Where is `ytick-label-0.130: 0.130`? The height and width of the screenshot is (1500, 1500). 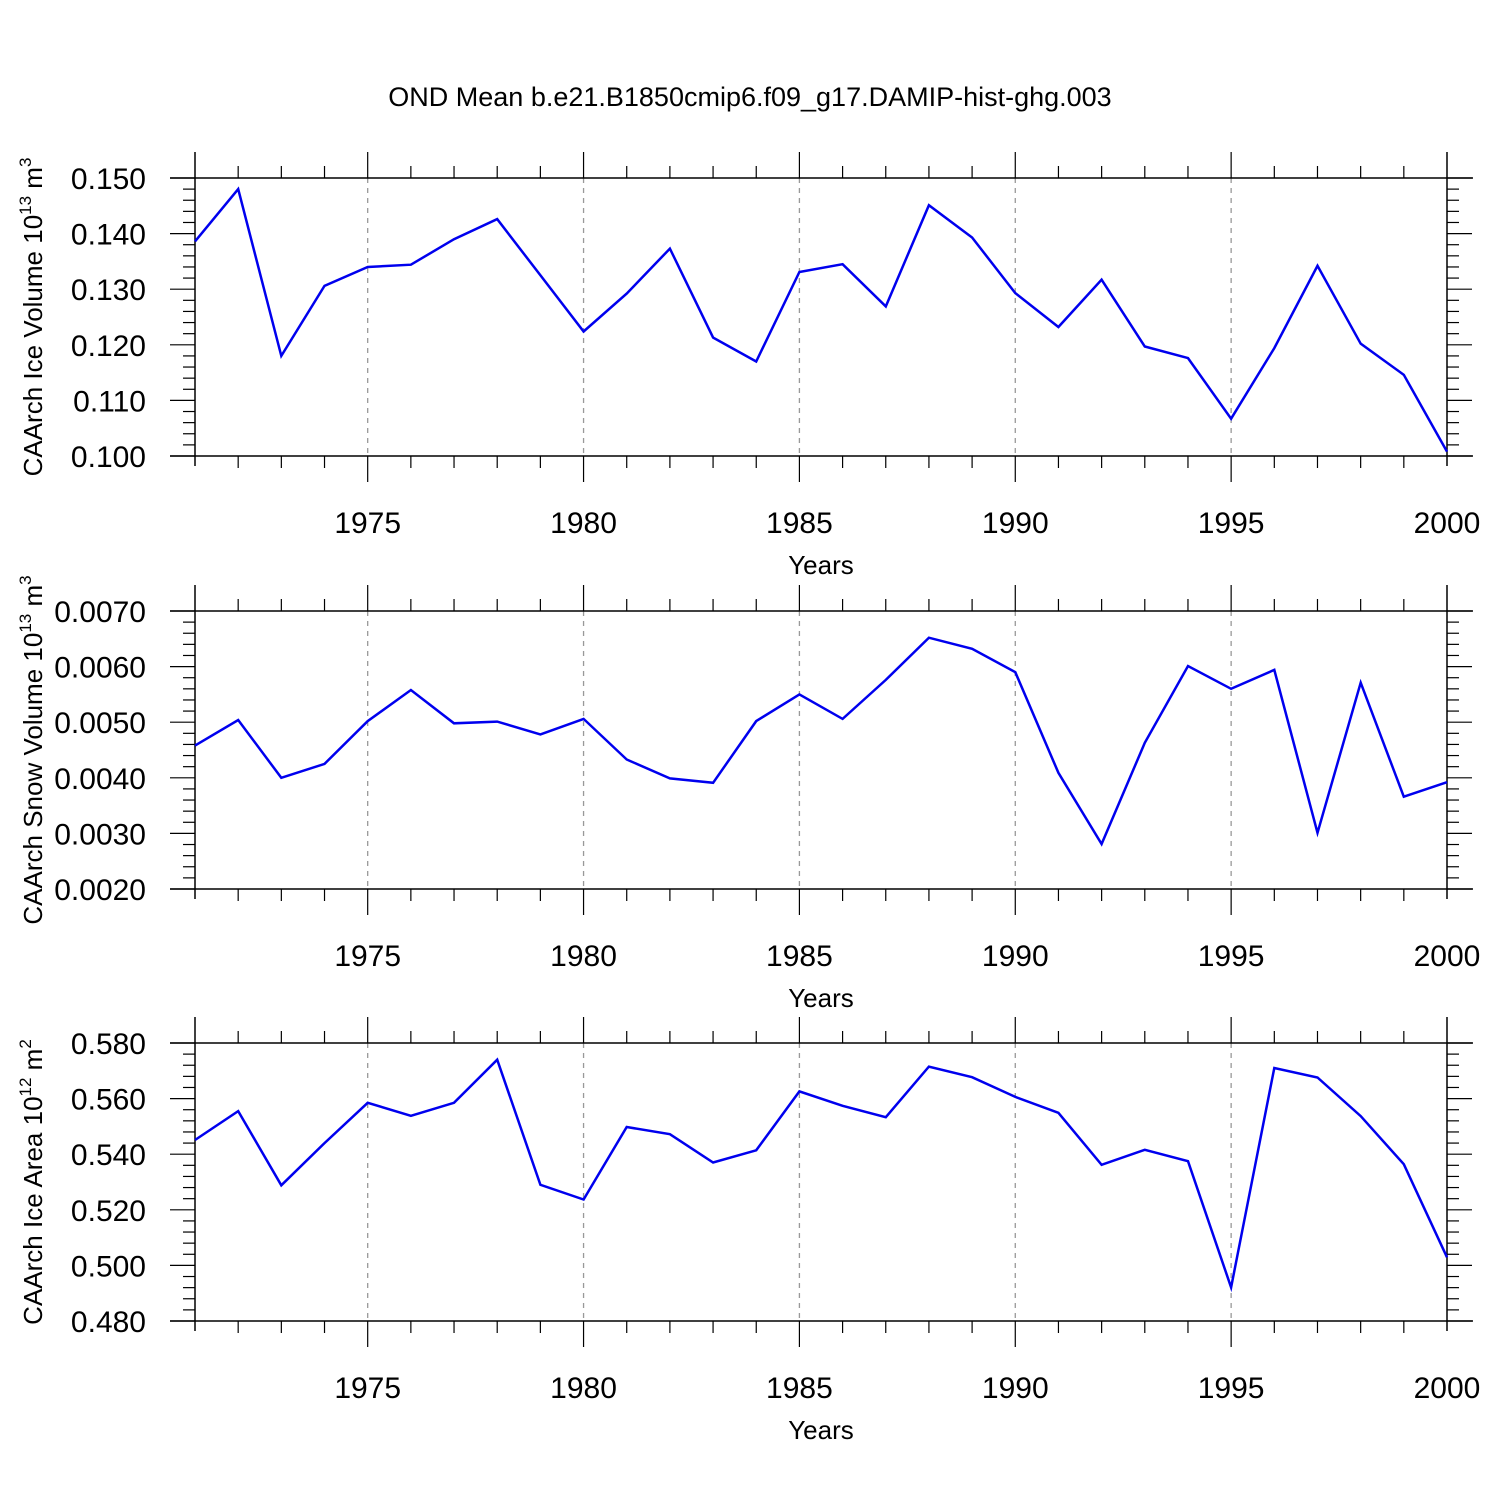 ytick-label-0.130: 0.130 is located at coordinates (108, 290).